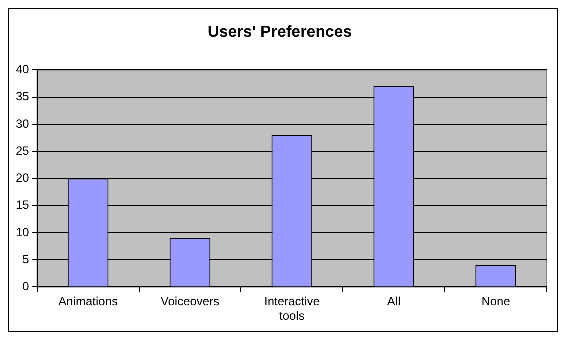 The height and width of the screenshot is (340, 566). What do you see at coordinates (23, 97) in the screenshot?
I see `y-tick-label: 35` at bounding box center [23, 97].